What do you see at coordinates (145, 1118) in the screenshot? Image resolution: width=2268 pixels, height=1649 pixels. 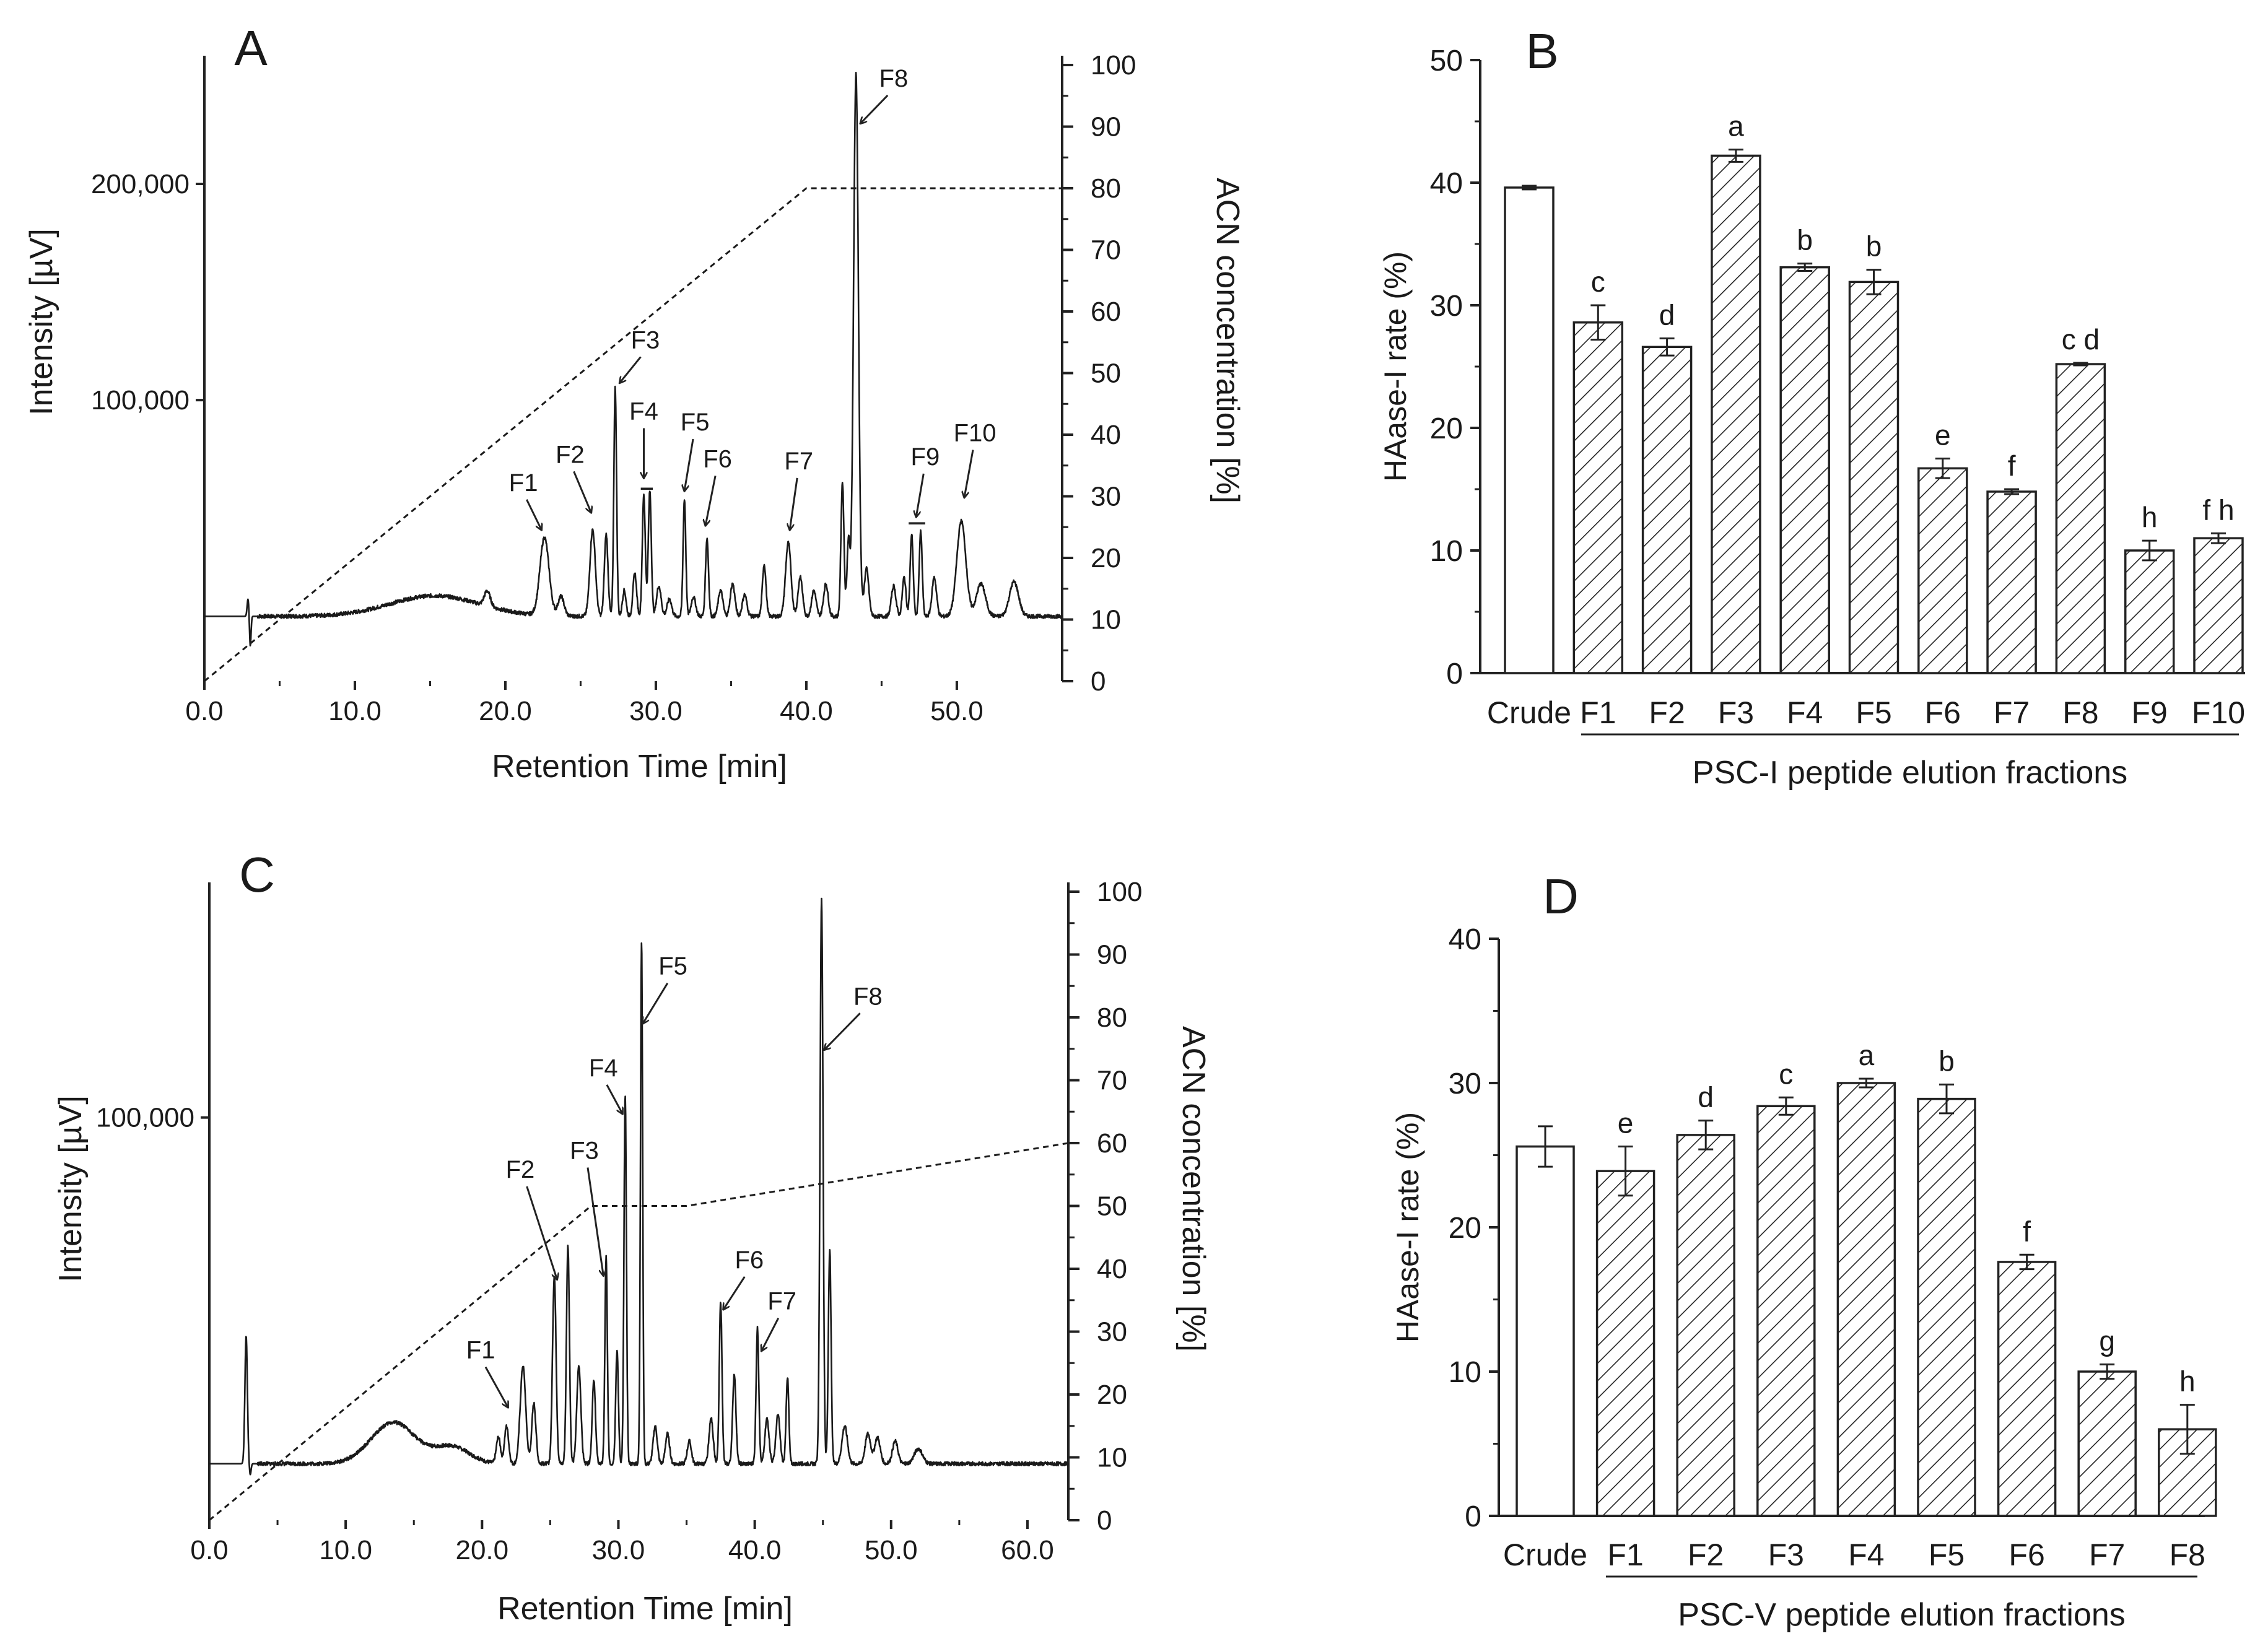 I see `y-tick-label: 100,000` at bounding box center [145, 1118].